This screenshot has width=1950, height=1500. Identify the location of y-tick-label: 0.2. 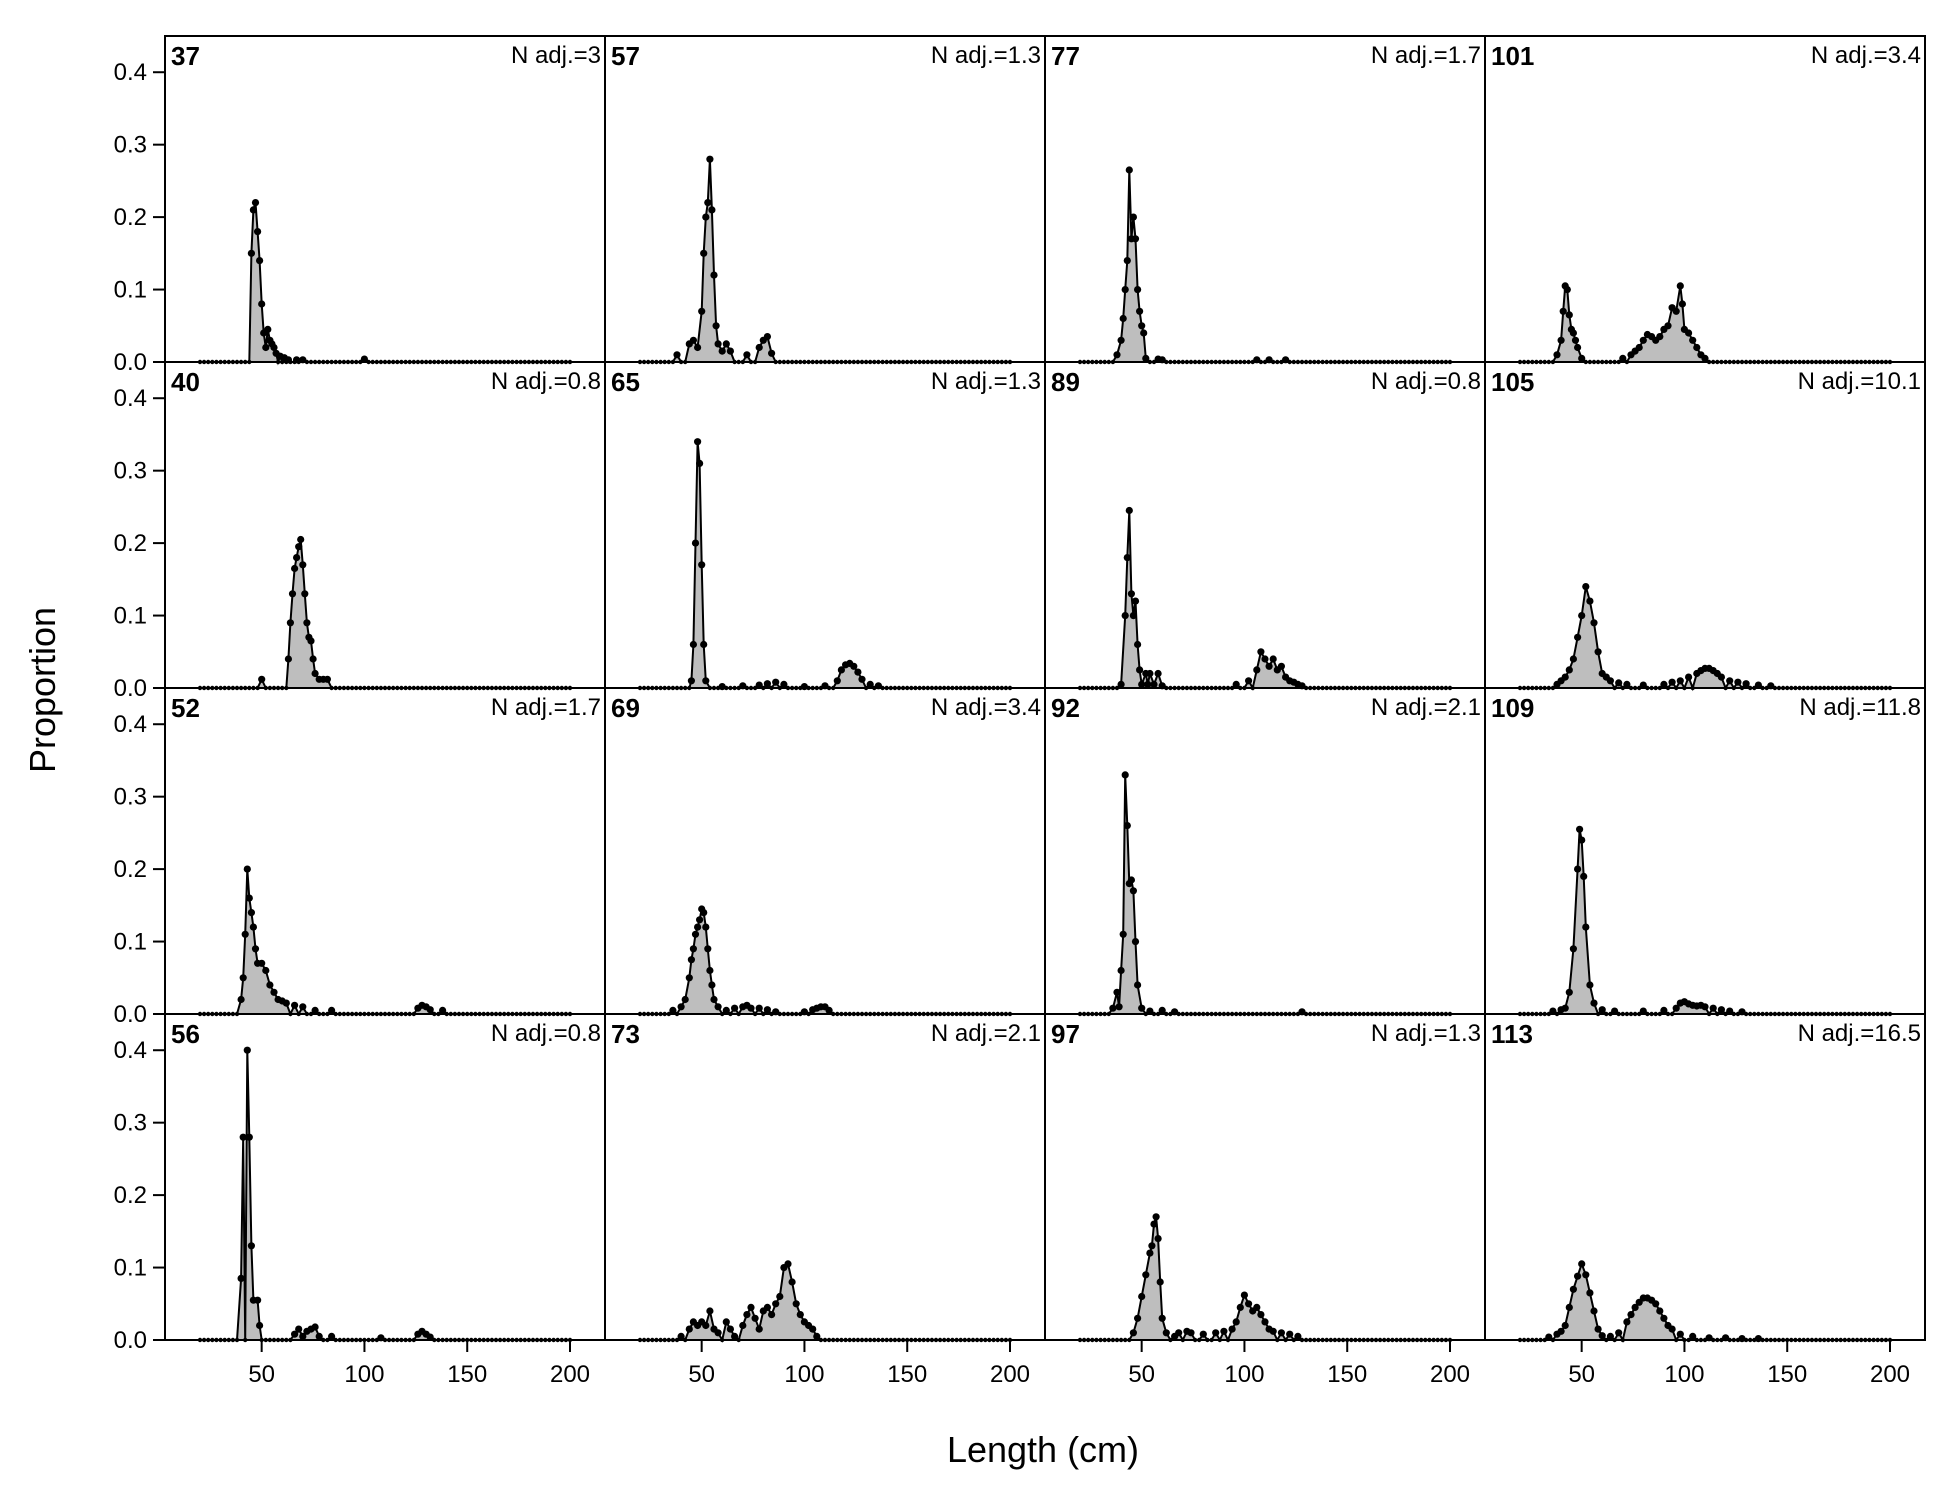
(130, 1195).